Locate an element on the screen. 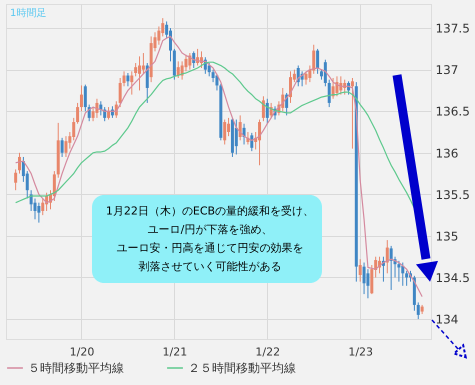 The height and width of the screenshot is (385, 475). y-tick-label: 137.5 is located at coordinates (453, 29).